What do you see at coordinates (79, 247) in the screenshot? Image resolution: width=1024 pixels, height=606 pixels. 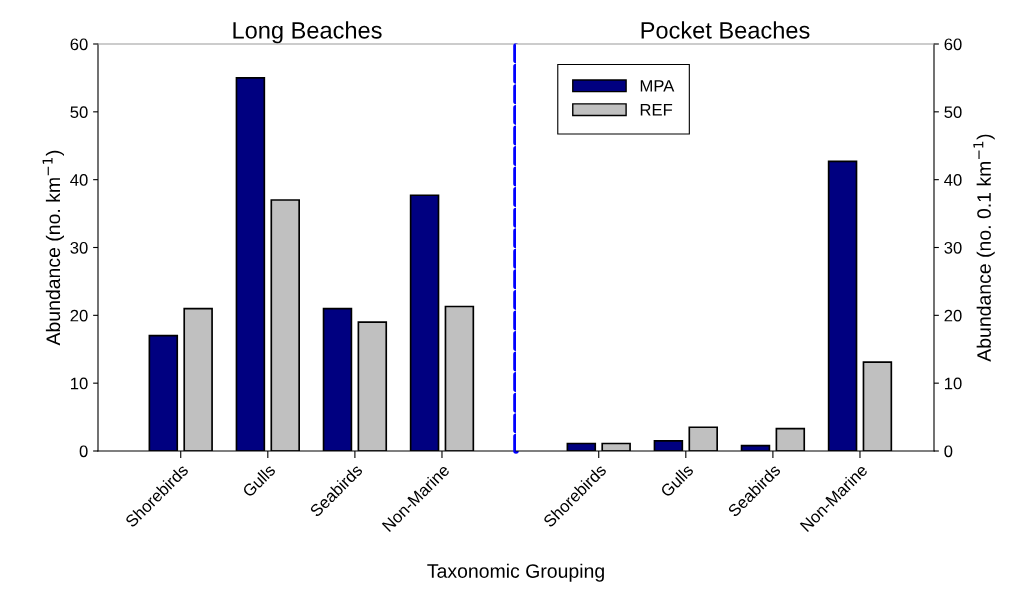 I see `y-tick-label: 30` at bounding box center [79, 247].